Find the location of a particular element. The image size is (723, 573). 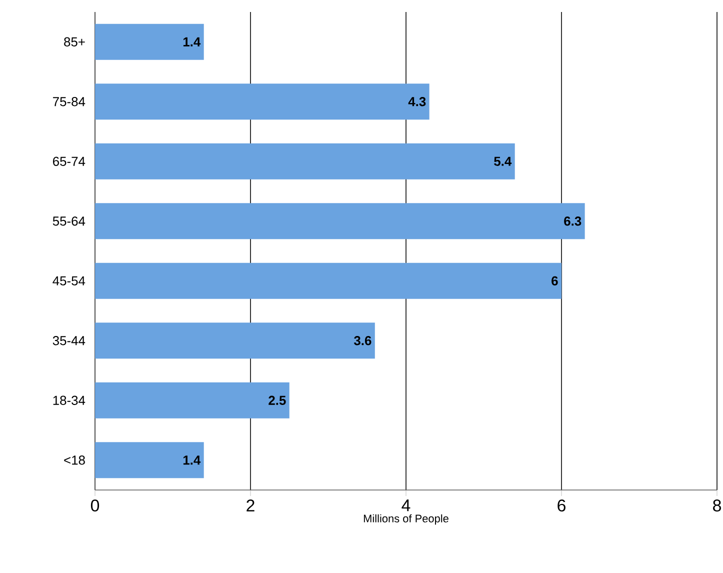

x-tick-label: 2 is located at coordinates (250, 506).